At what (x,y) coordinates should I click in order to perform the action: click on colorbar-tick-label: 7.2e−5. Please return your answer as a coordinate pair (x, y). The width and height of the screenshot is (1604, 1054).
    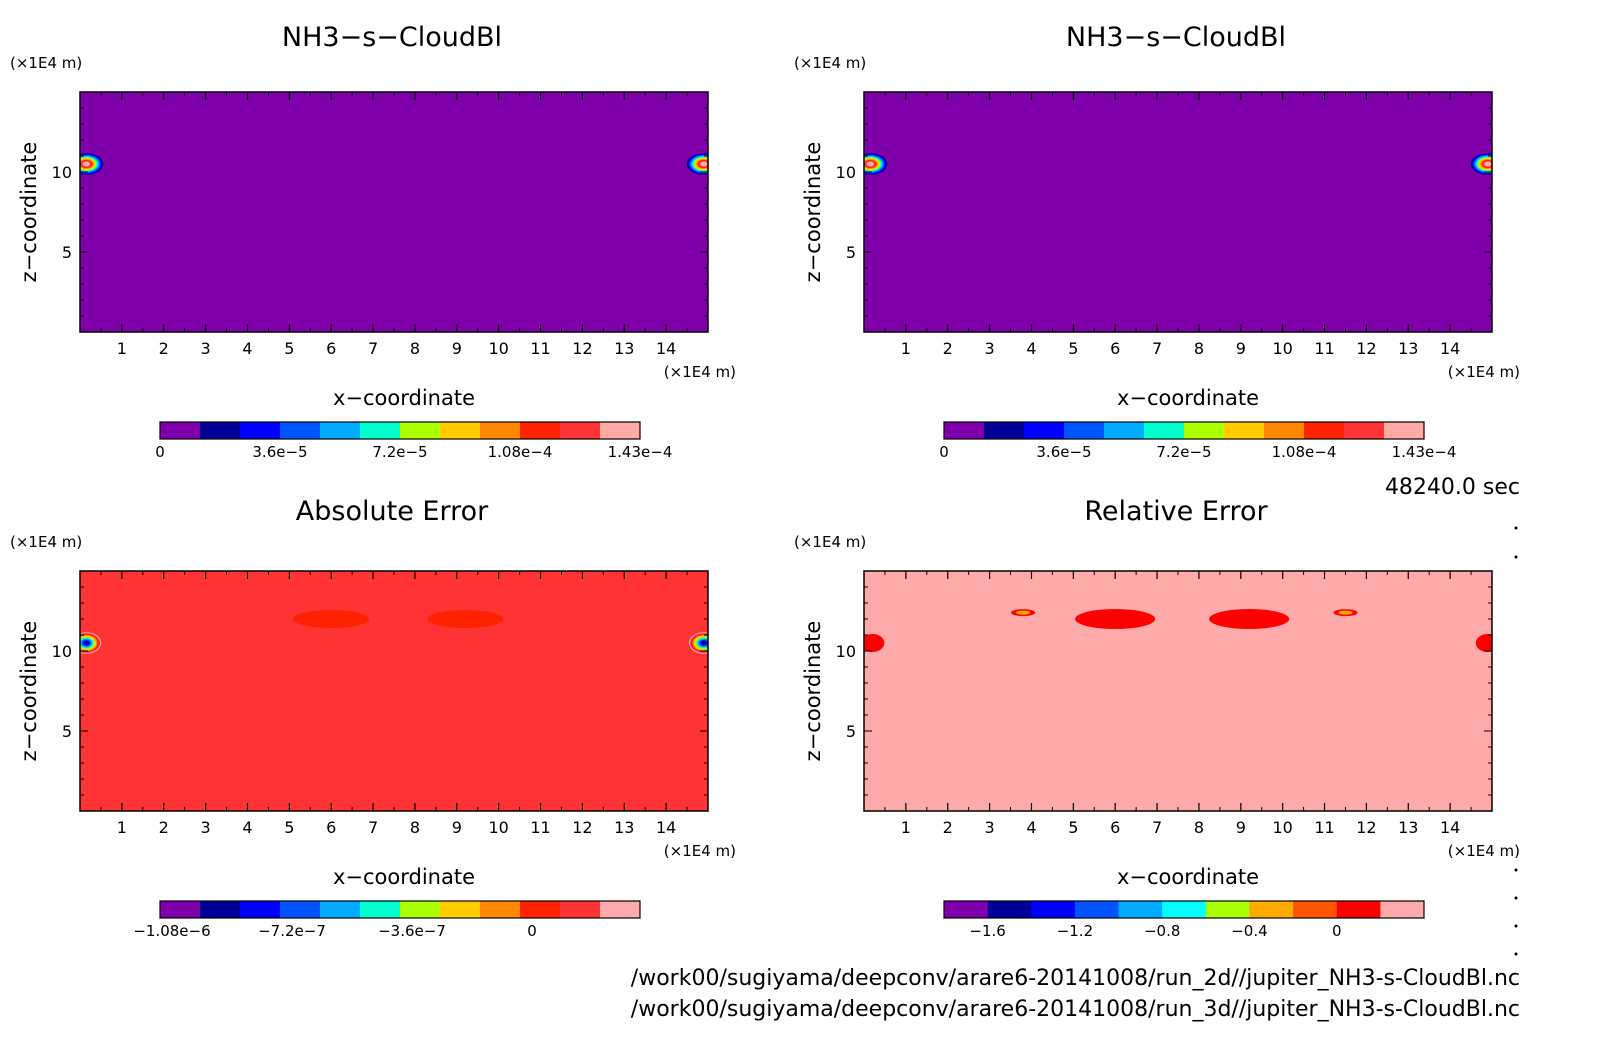
    Looking at the image, I should click on (1183, 452).